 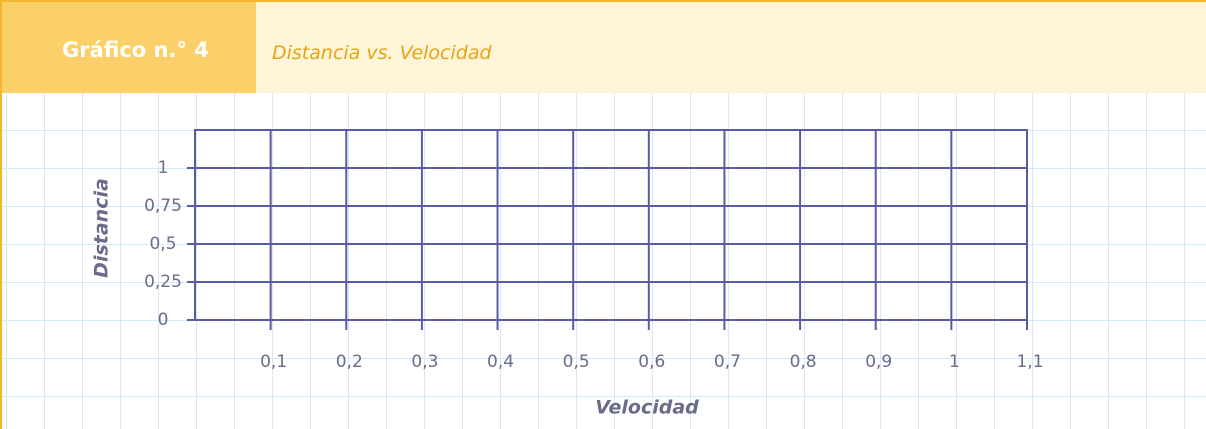 What do you see at coordinates (163, 282) in the screenshot?
I see `y-tick-label: 0,25` at bounding box center [163, 282].